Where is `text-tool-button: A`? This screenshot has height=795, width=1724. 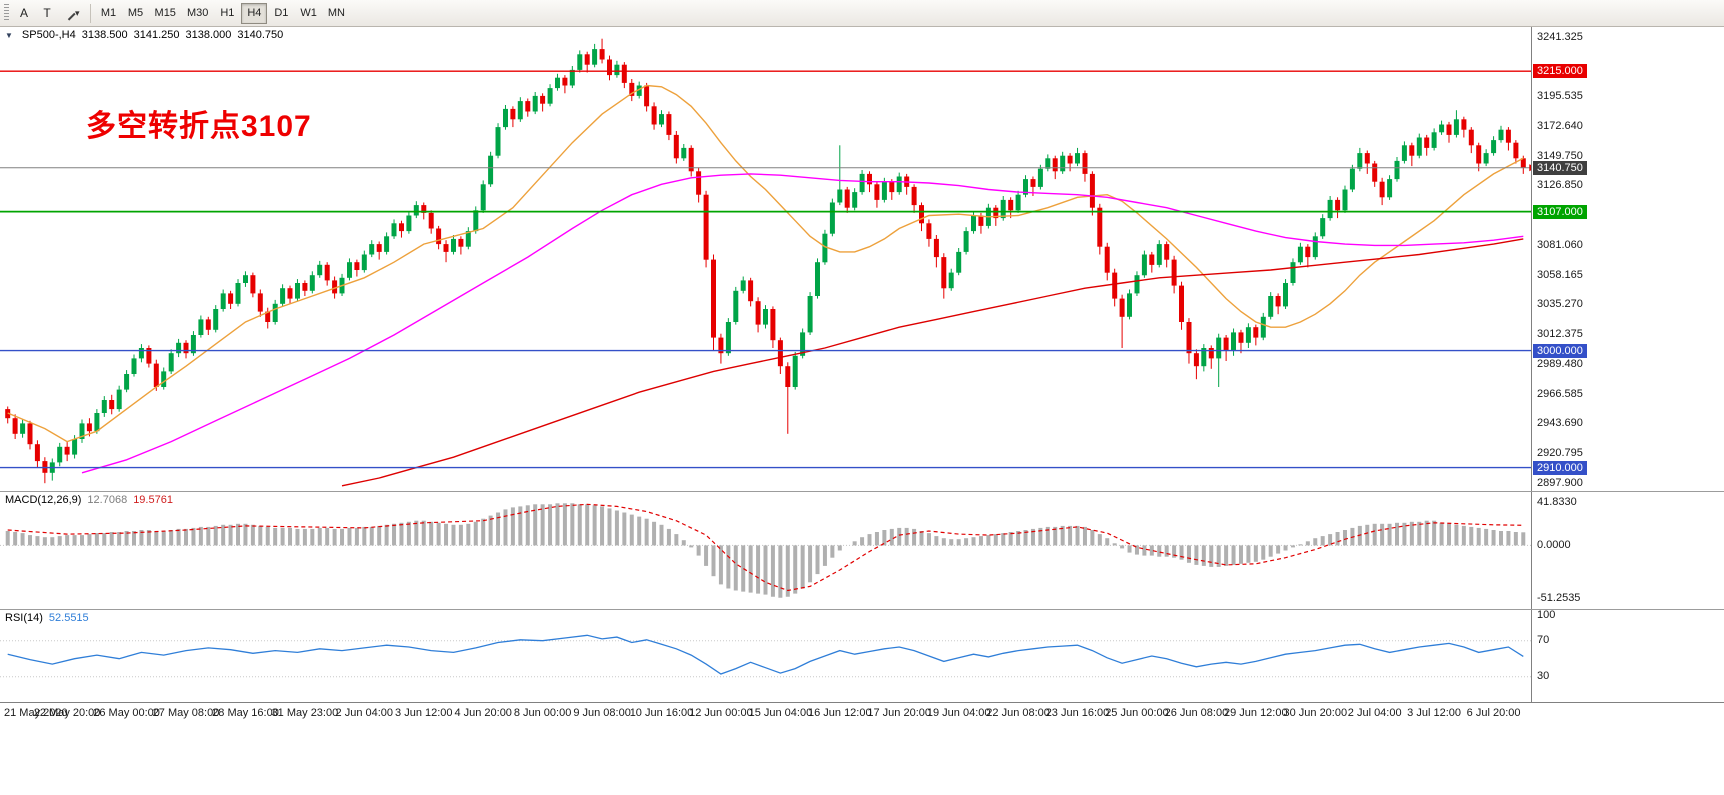
text-tool-button: A is located at coordinates (24, 13).